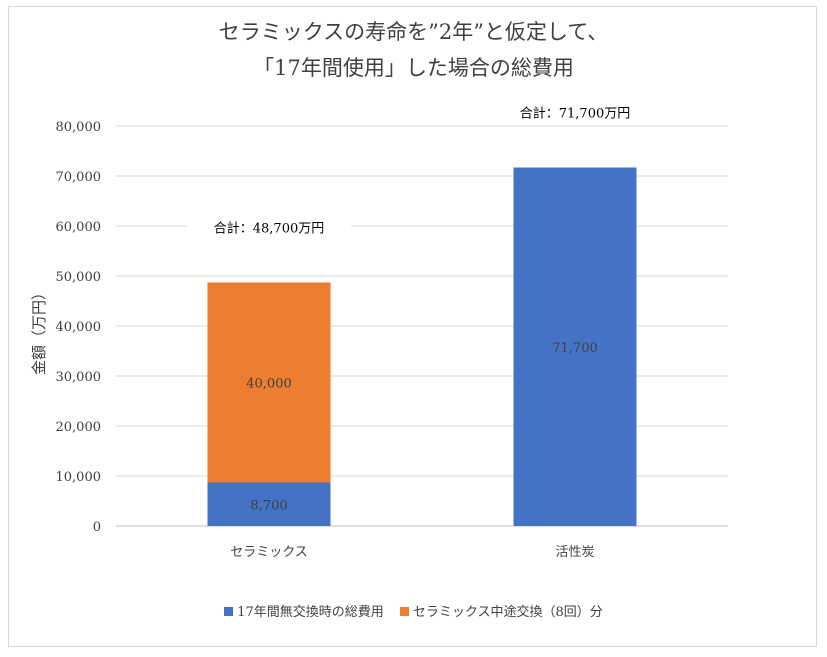  What do you see at coordinates (413, 32) in the screenshot?
I see `chart-title-line-1: セラミックスの寿命を”2年”と仮定して、` at bounding box center [413, 32].